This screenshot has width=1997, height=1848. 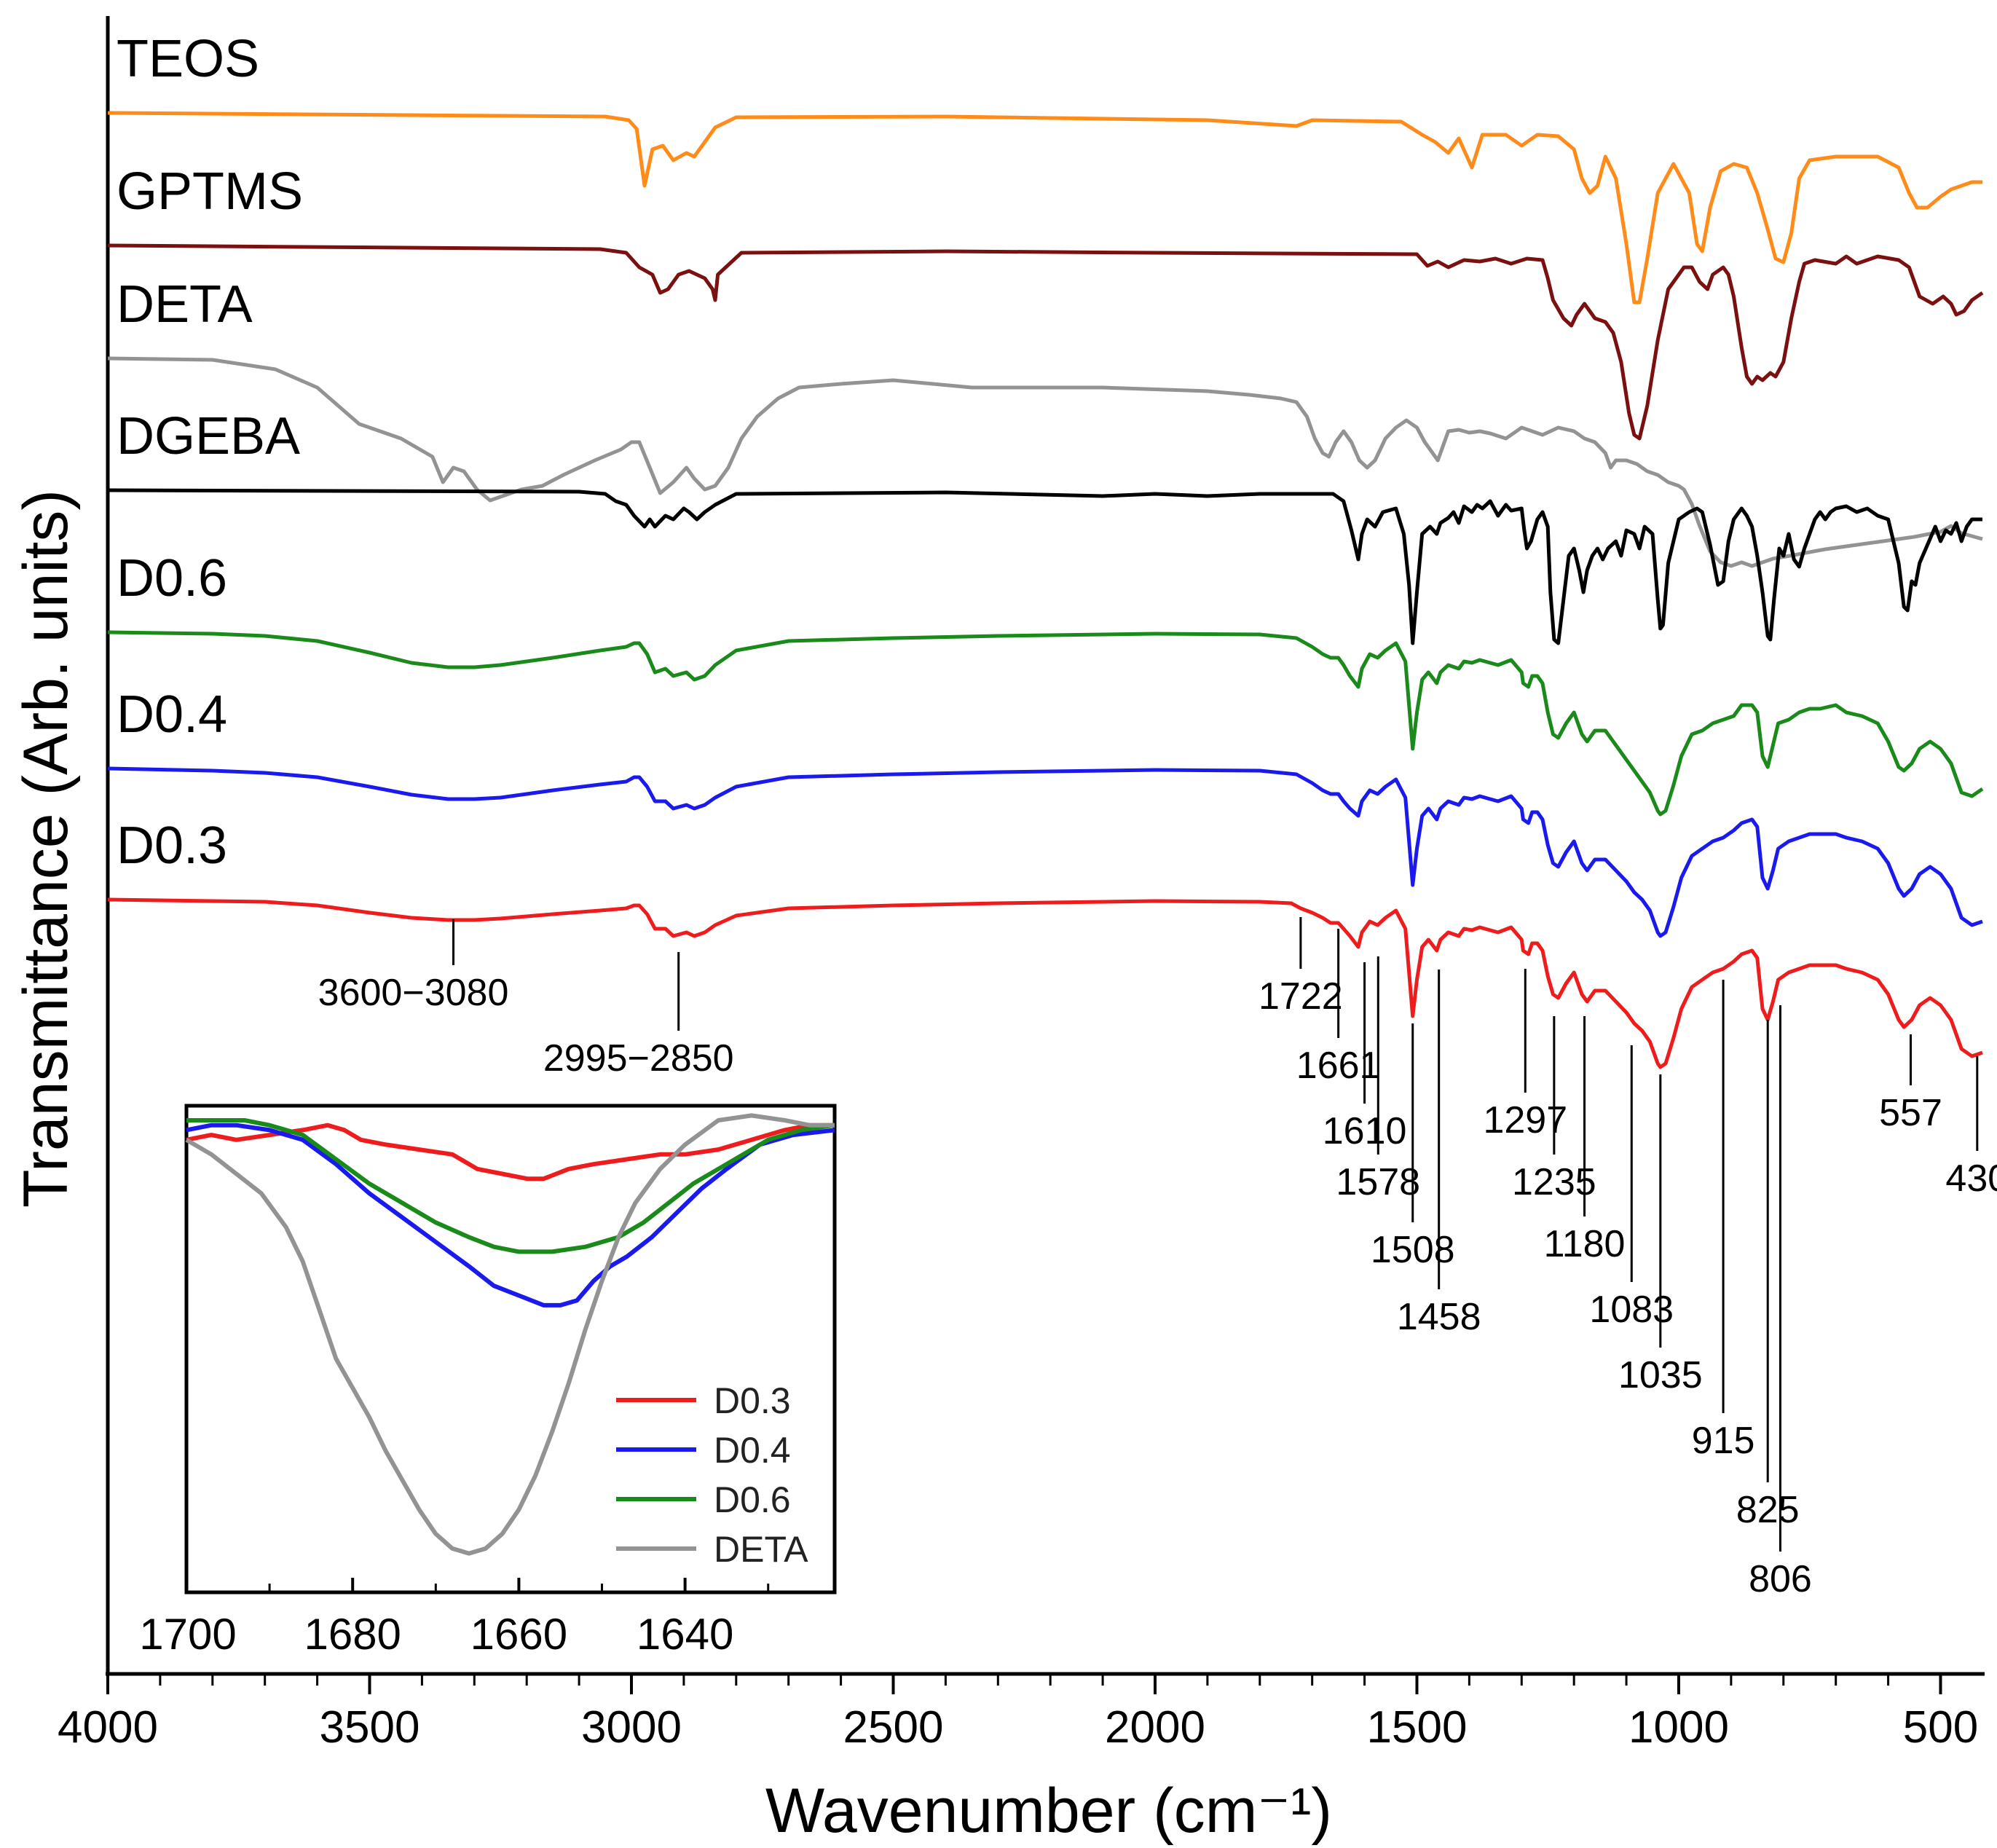 I want to click on inset-legend: D0.3 D0.4 D0.6 DETA, so click(x=712, y=1475).